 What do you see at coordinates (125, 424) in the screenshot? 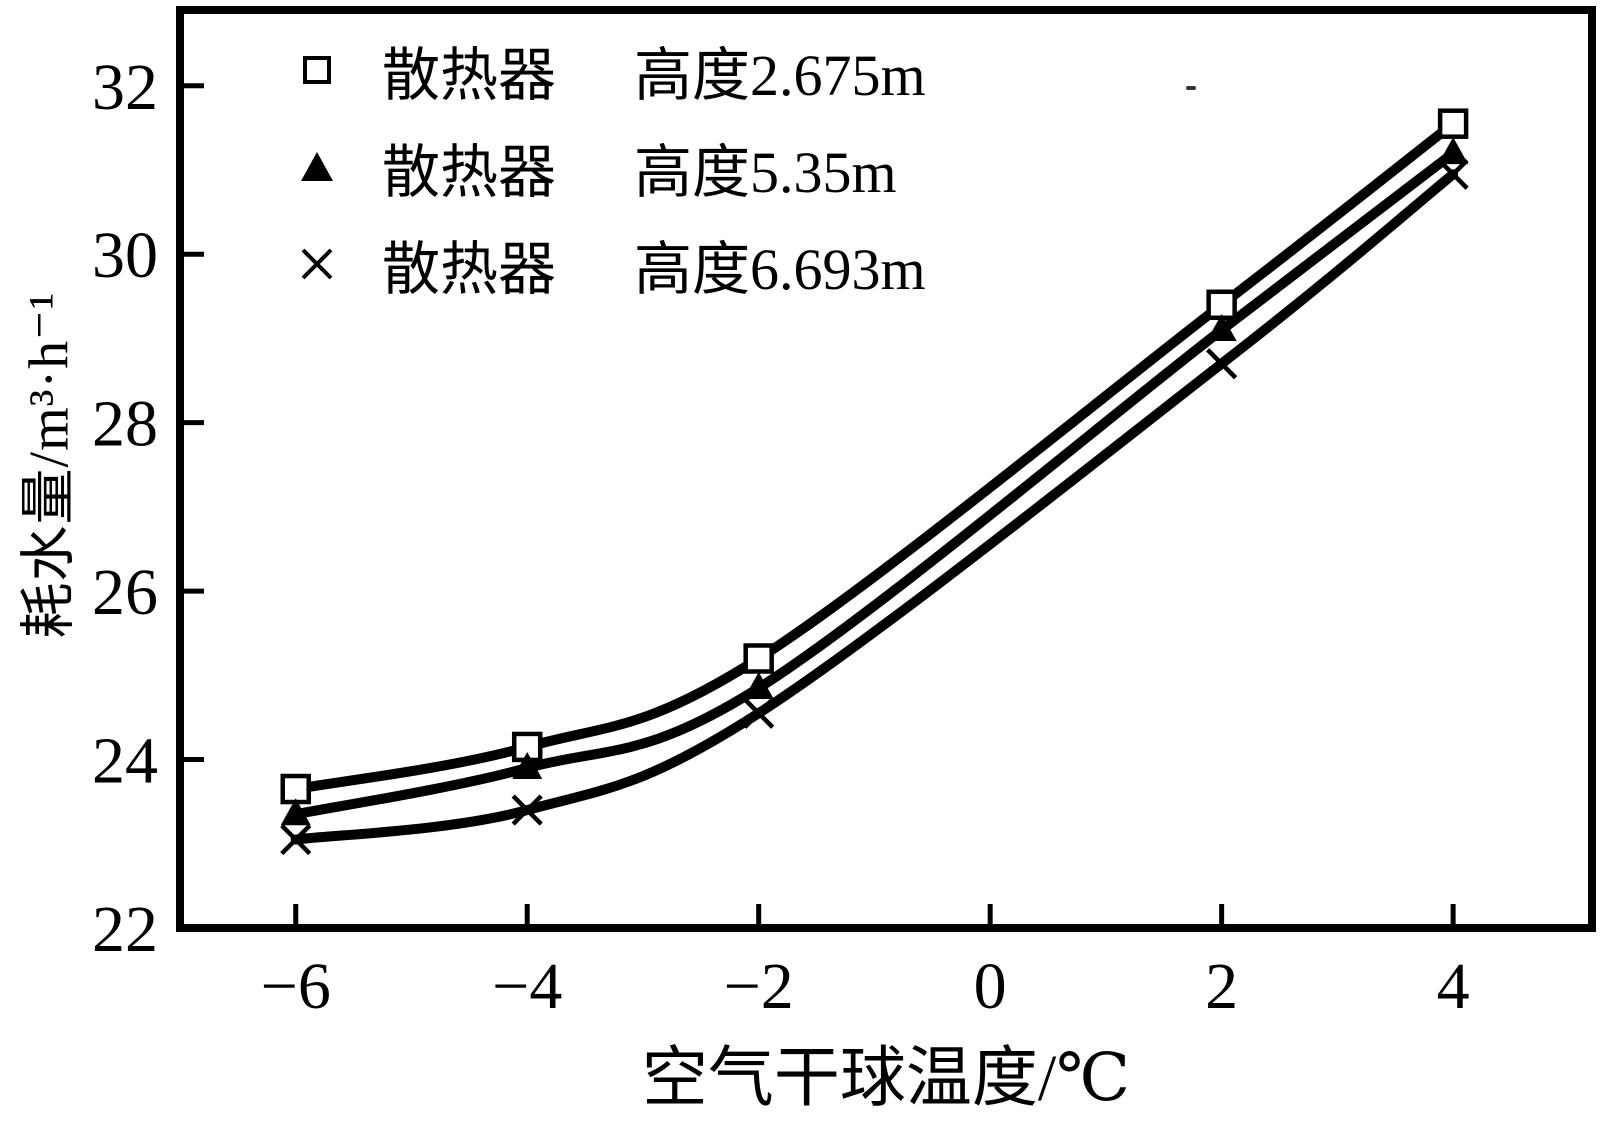
I see `y-tick-label: 28` at bounding box center [125, 424].